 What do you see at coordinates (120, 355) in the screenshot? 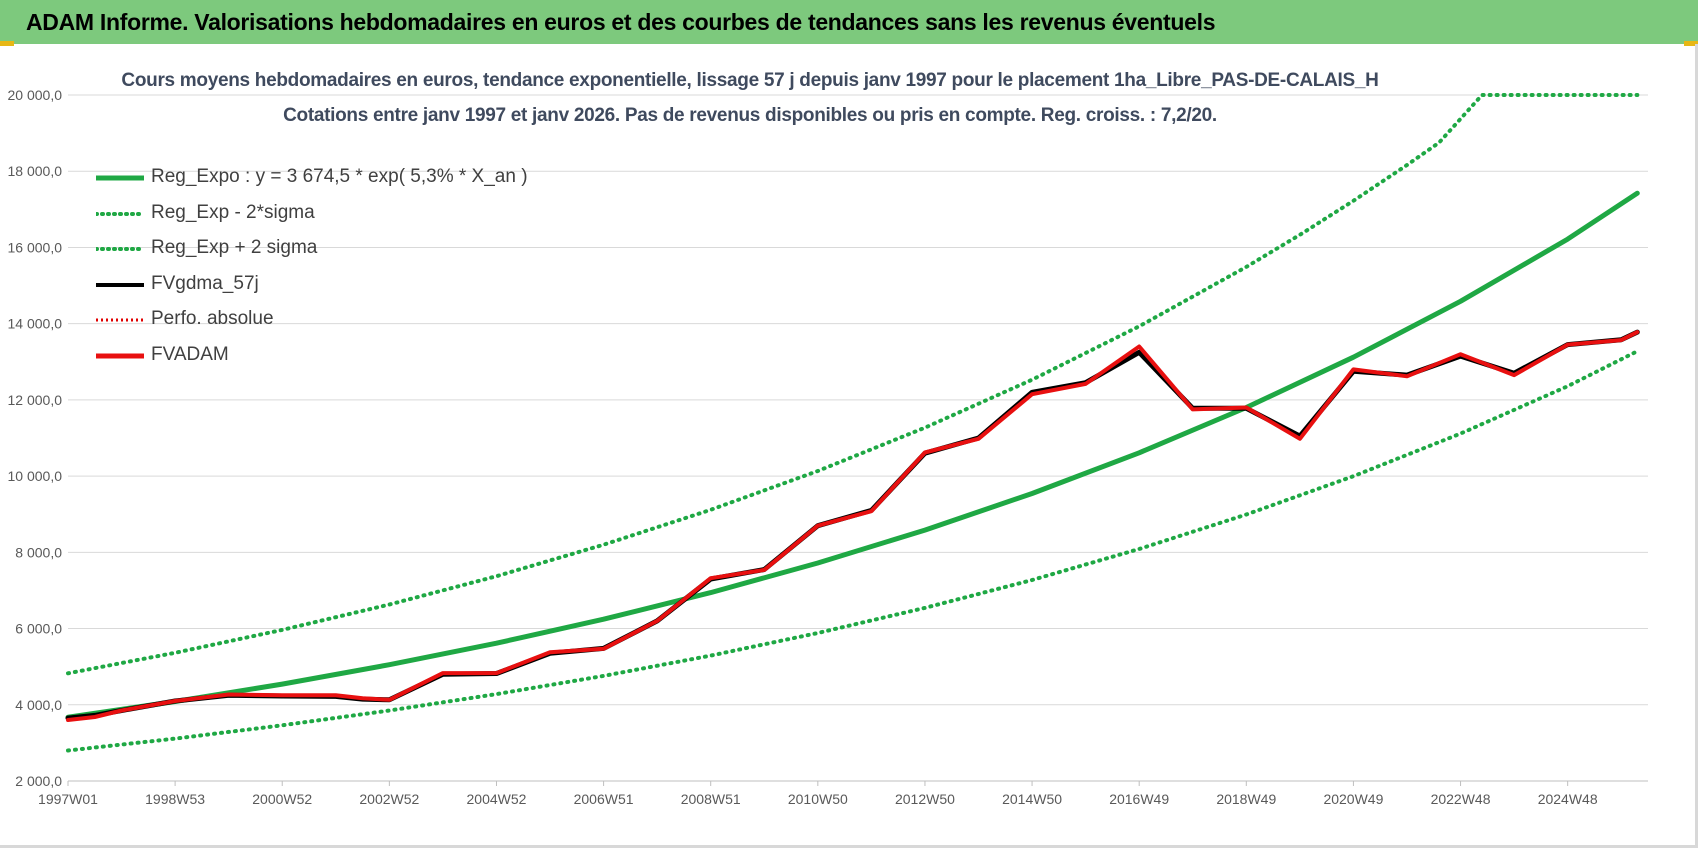
I see `legend-swatch-fvadam` at bounding box center [120, 355].